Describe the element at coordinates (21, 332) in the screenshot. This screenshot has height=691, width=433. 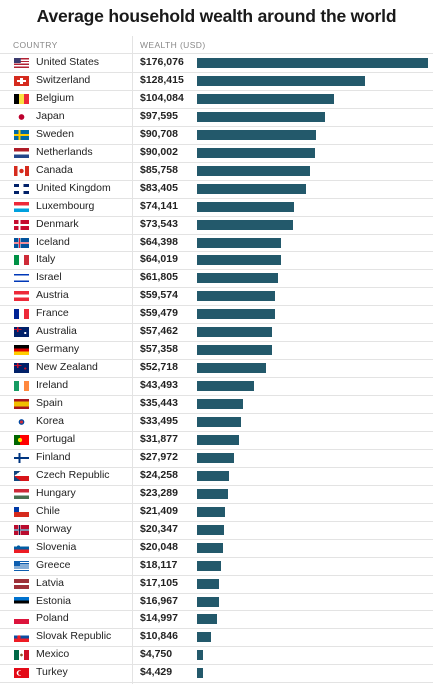
I see `flag-au-icon` at that location.